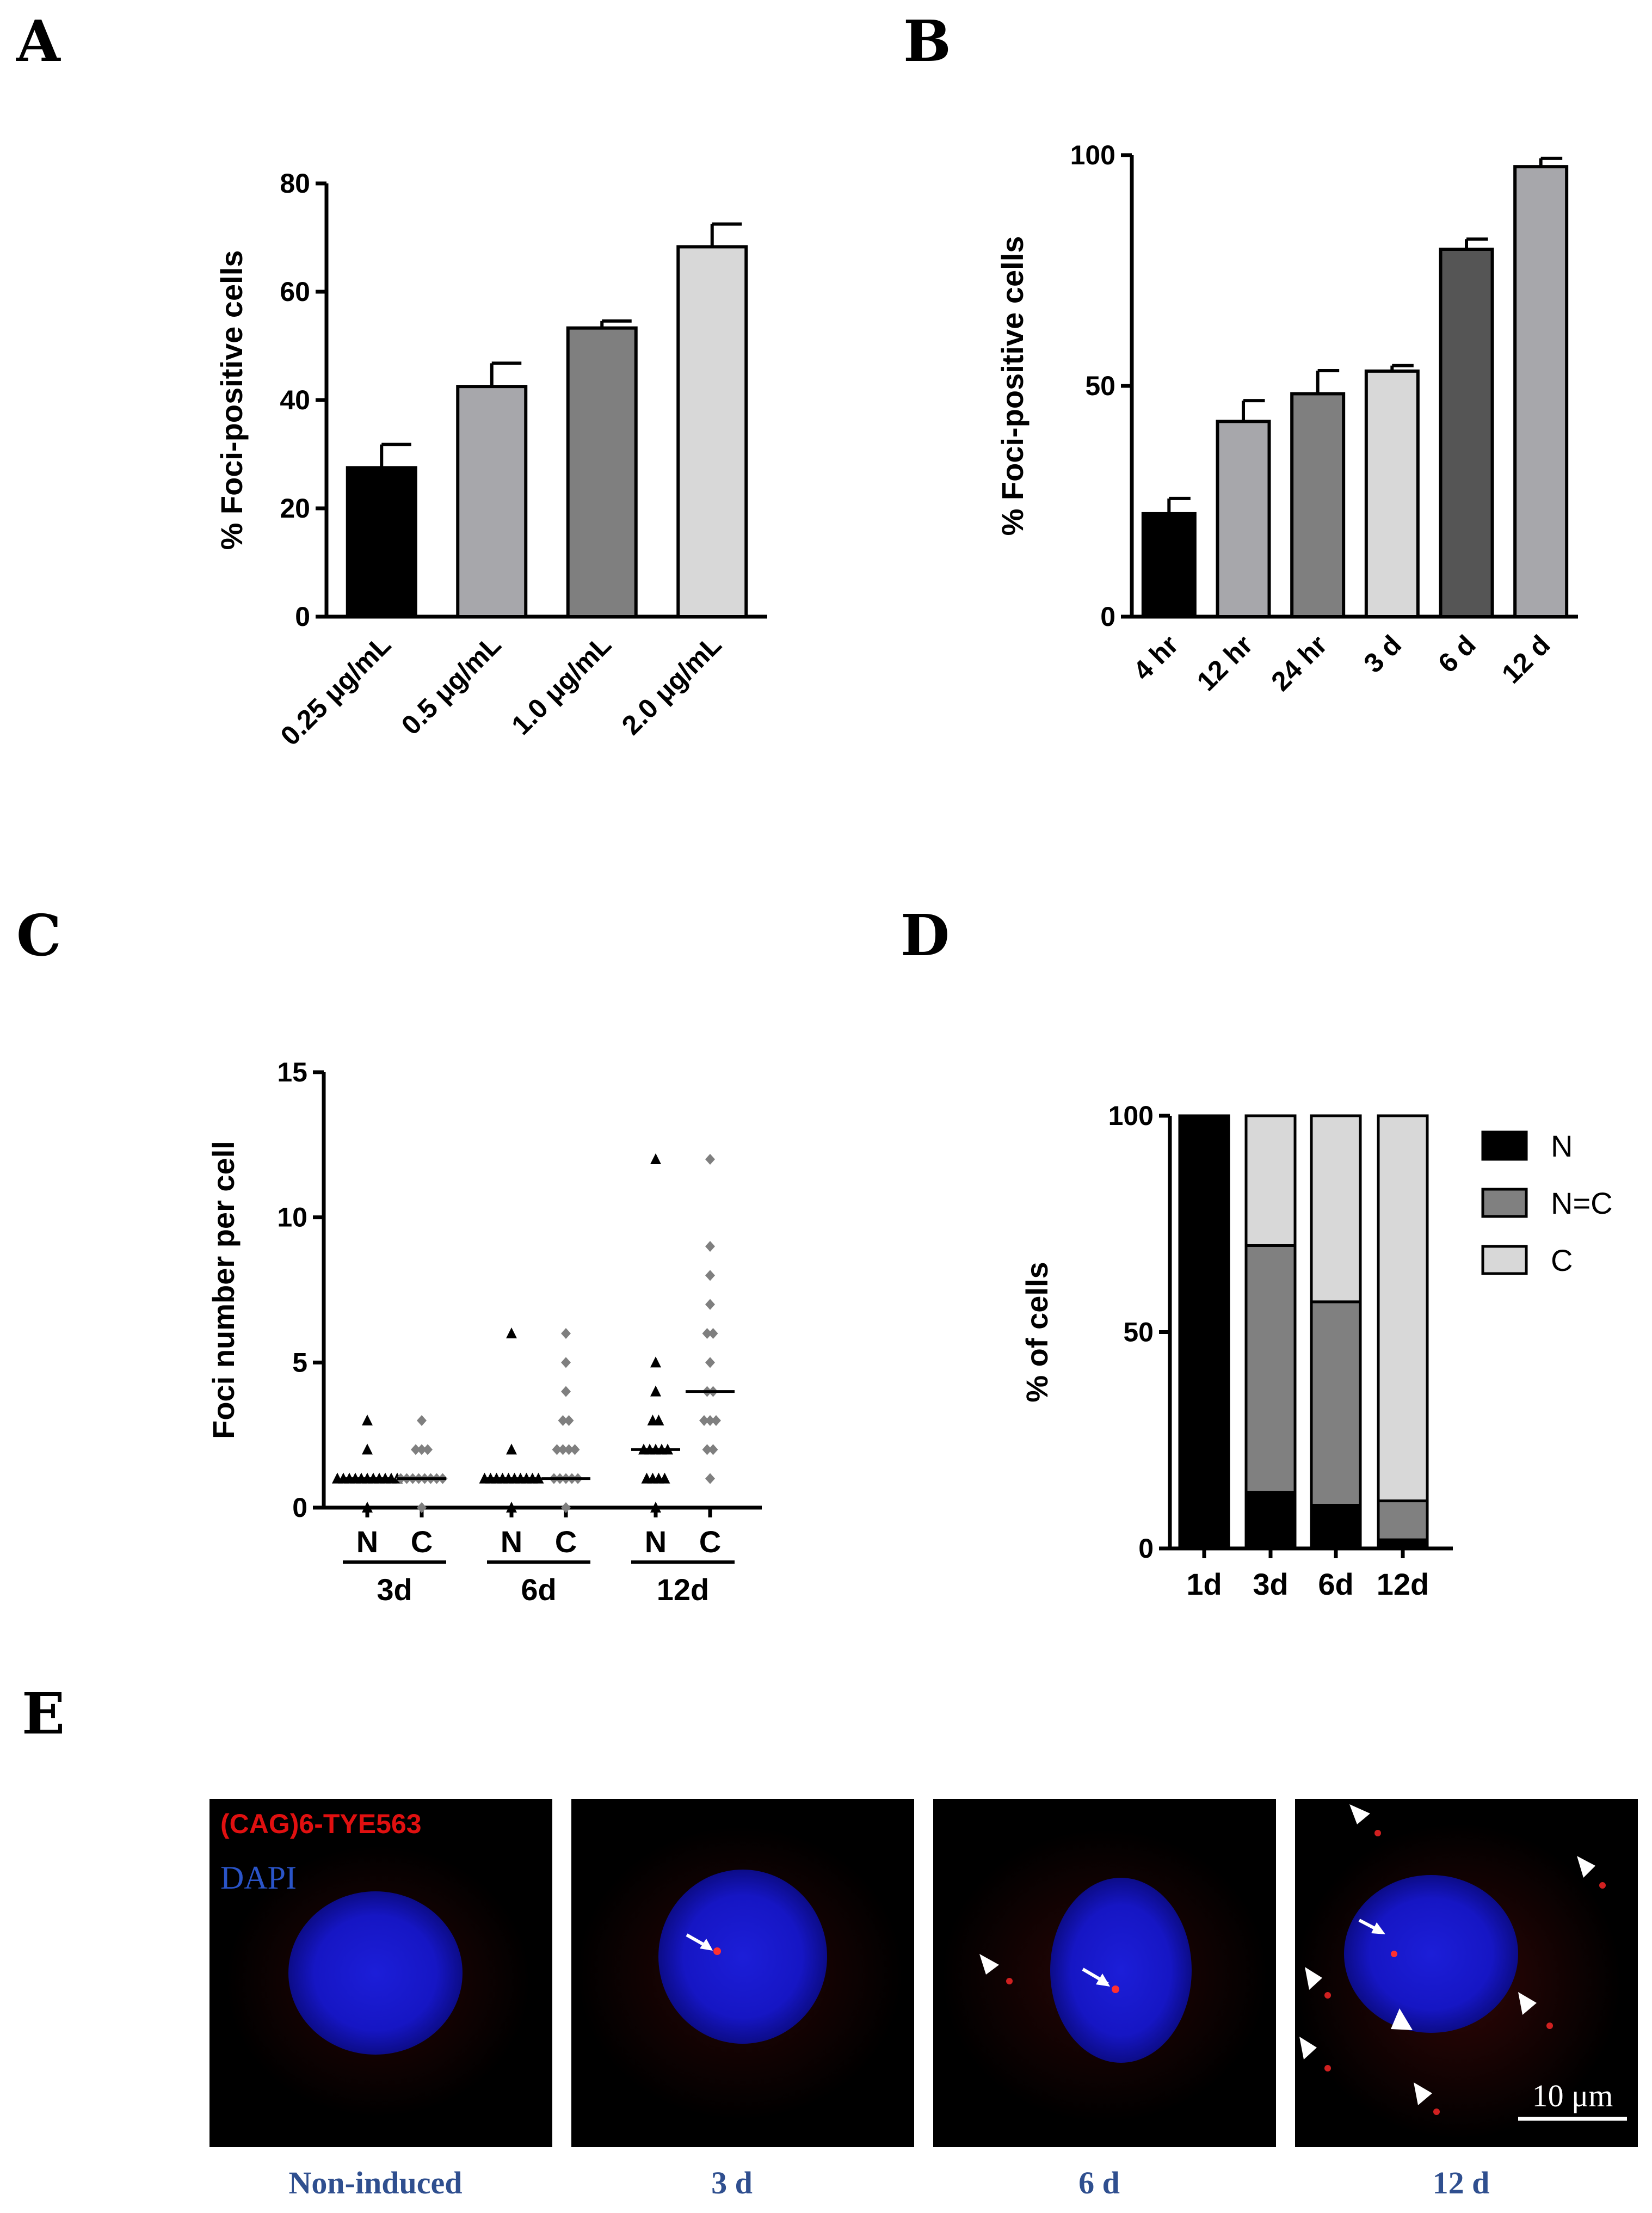  Describe the element at coordinates (336, 690) in the screenshot. I see `x-category-label: 0.25 μg/mL` at that location.